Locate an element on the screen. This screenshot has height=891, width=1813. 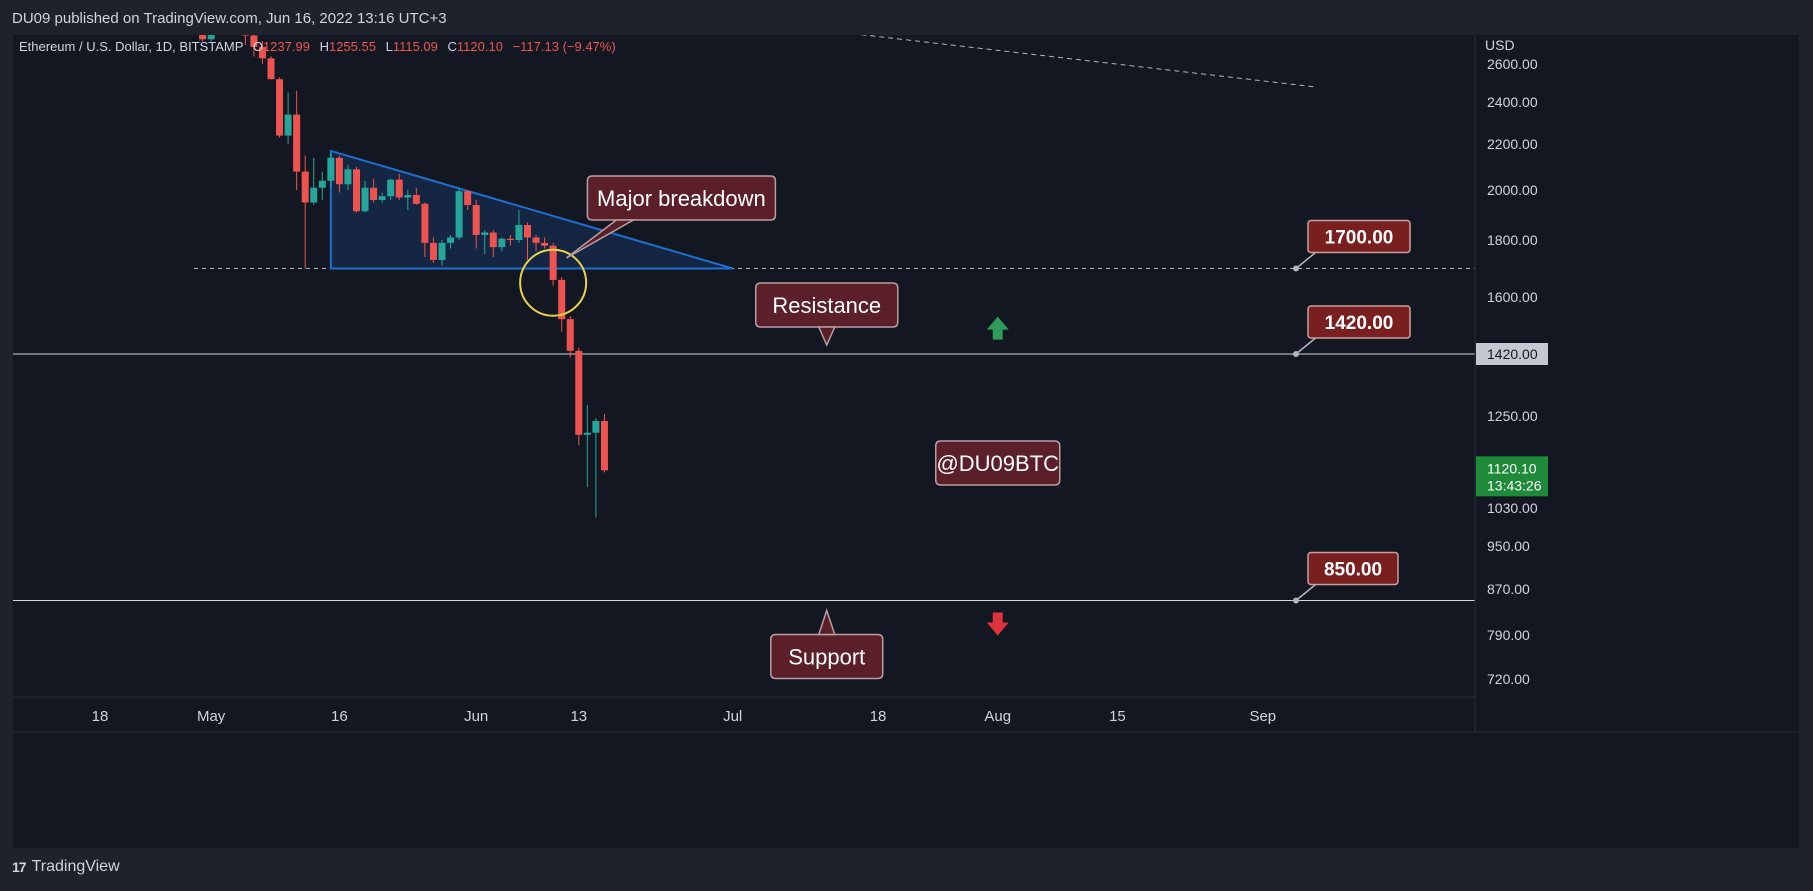
y-tick-label: 950.00 is located at coordinates (1508, 546).